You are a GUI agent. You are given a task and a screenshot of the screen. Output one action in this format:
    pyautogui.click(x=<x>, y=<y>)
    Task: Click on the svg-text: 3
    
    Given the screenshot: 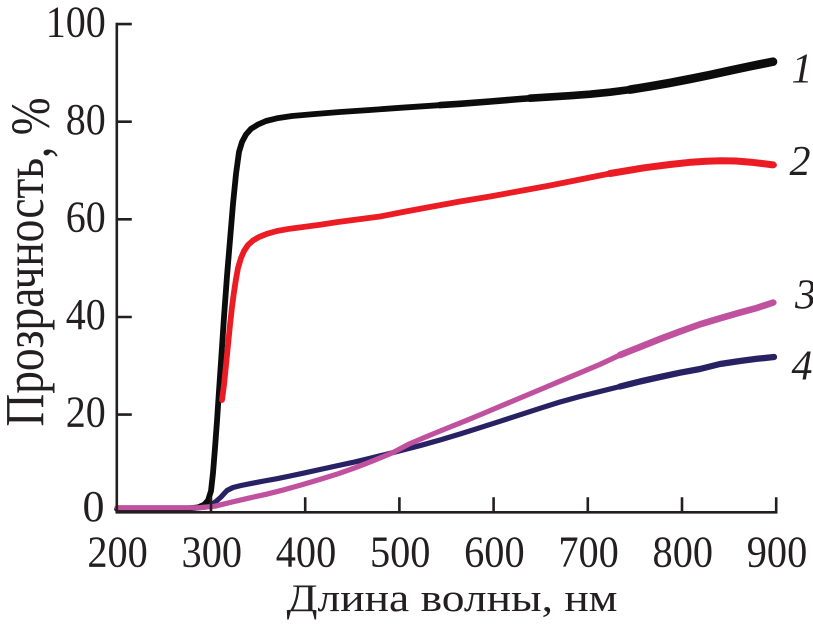 What is the action you would take?
    pyautogui.click(x=803, y=296)
    